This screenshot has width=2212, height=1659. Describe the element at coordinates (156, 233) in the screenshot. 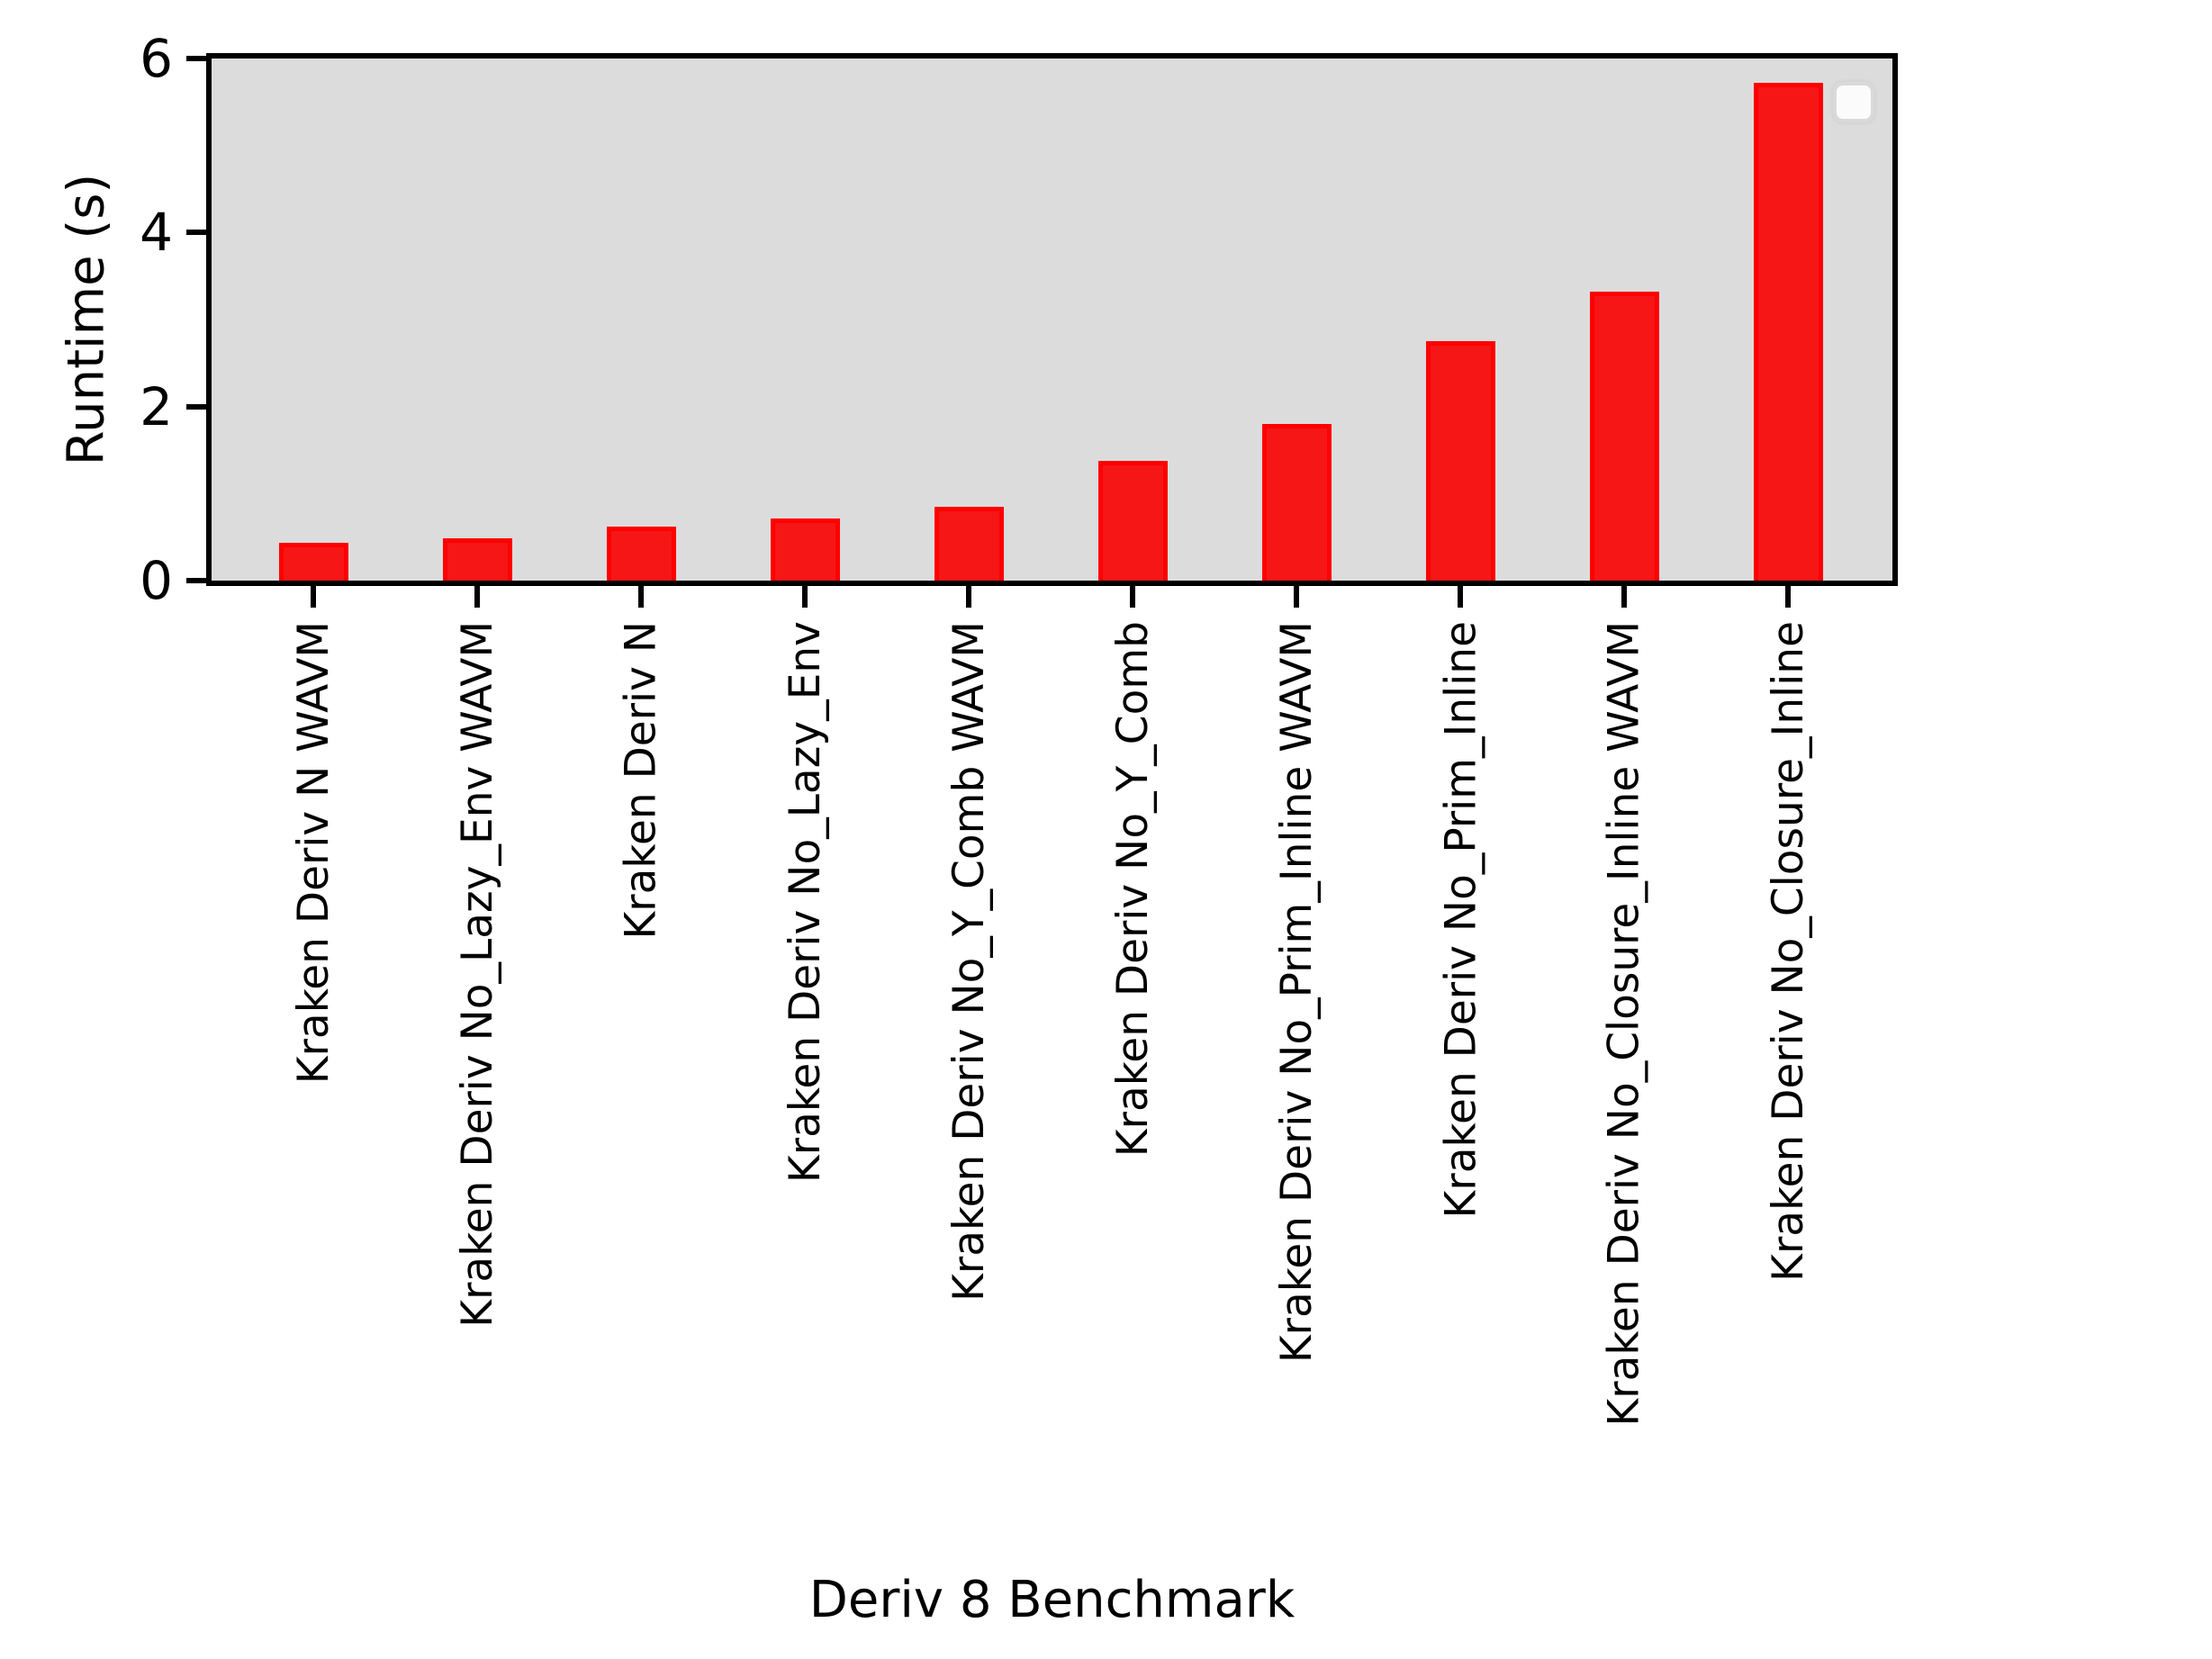

I see `y-tick-label: 4` at that location.